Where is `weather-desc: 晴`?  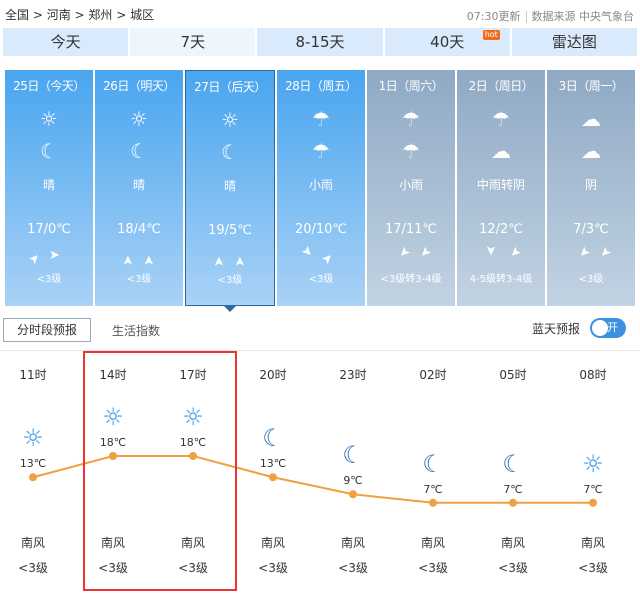
weather-desc: 晴 is located at coordinates (138, 185).